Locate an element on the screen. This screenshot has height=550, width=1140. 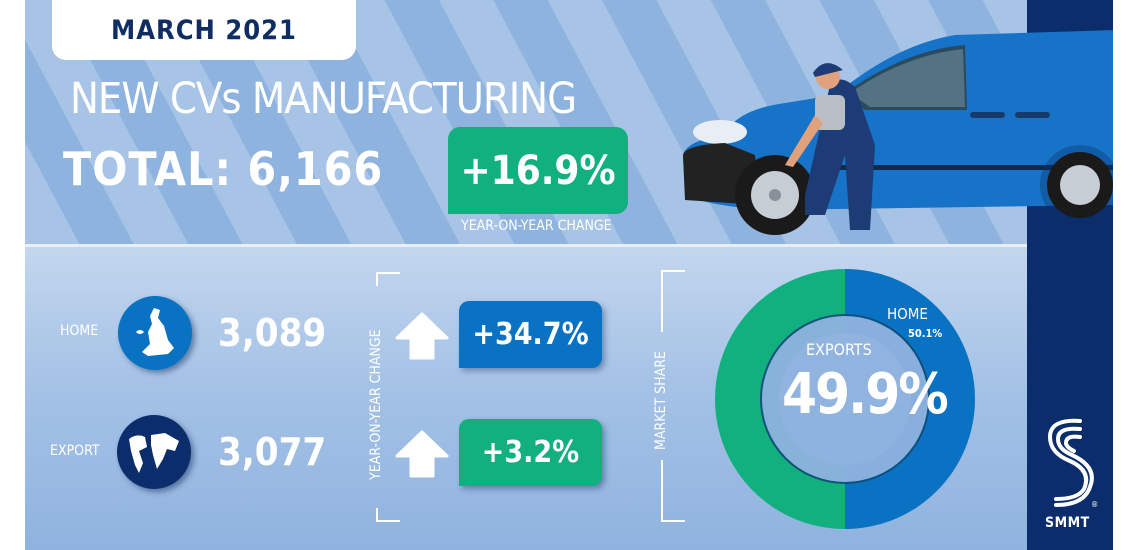
yoy-section-label: YEAR-ON-YEAR CHANGE is located at coordinates (376, 404).